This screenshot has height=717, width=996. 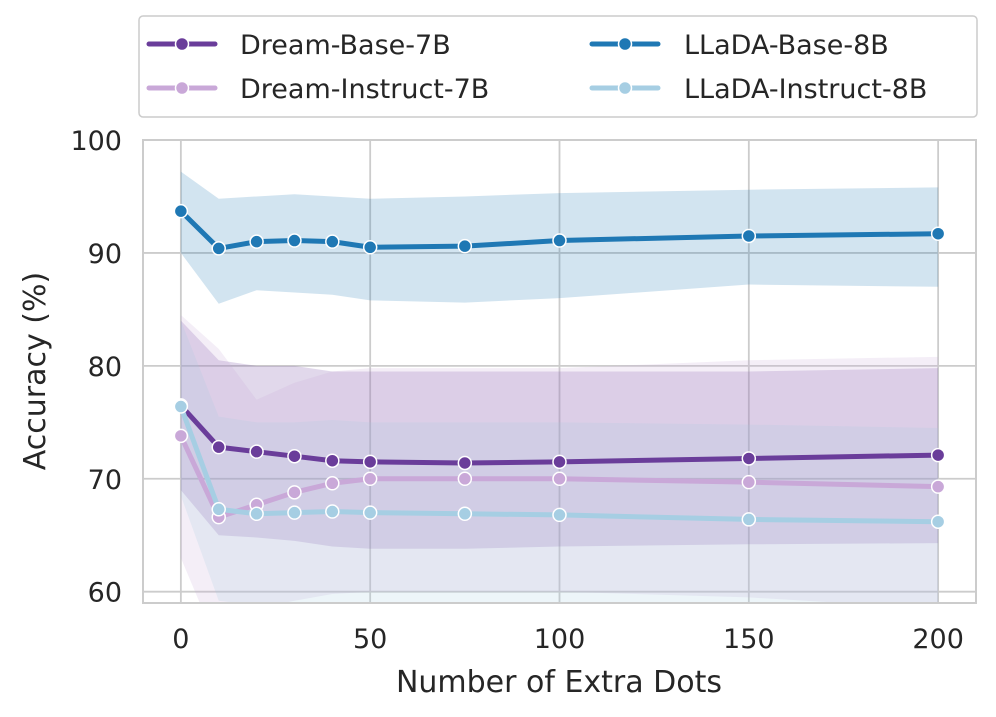 I want to click on y-tick-label: 90, so click(x=105, y=254).